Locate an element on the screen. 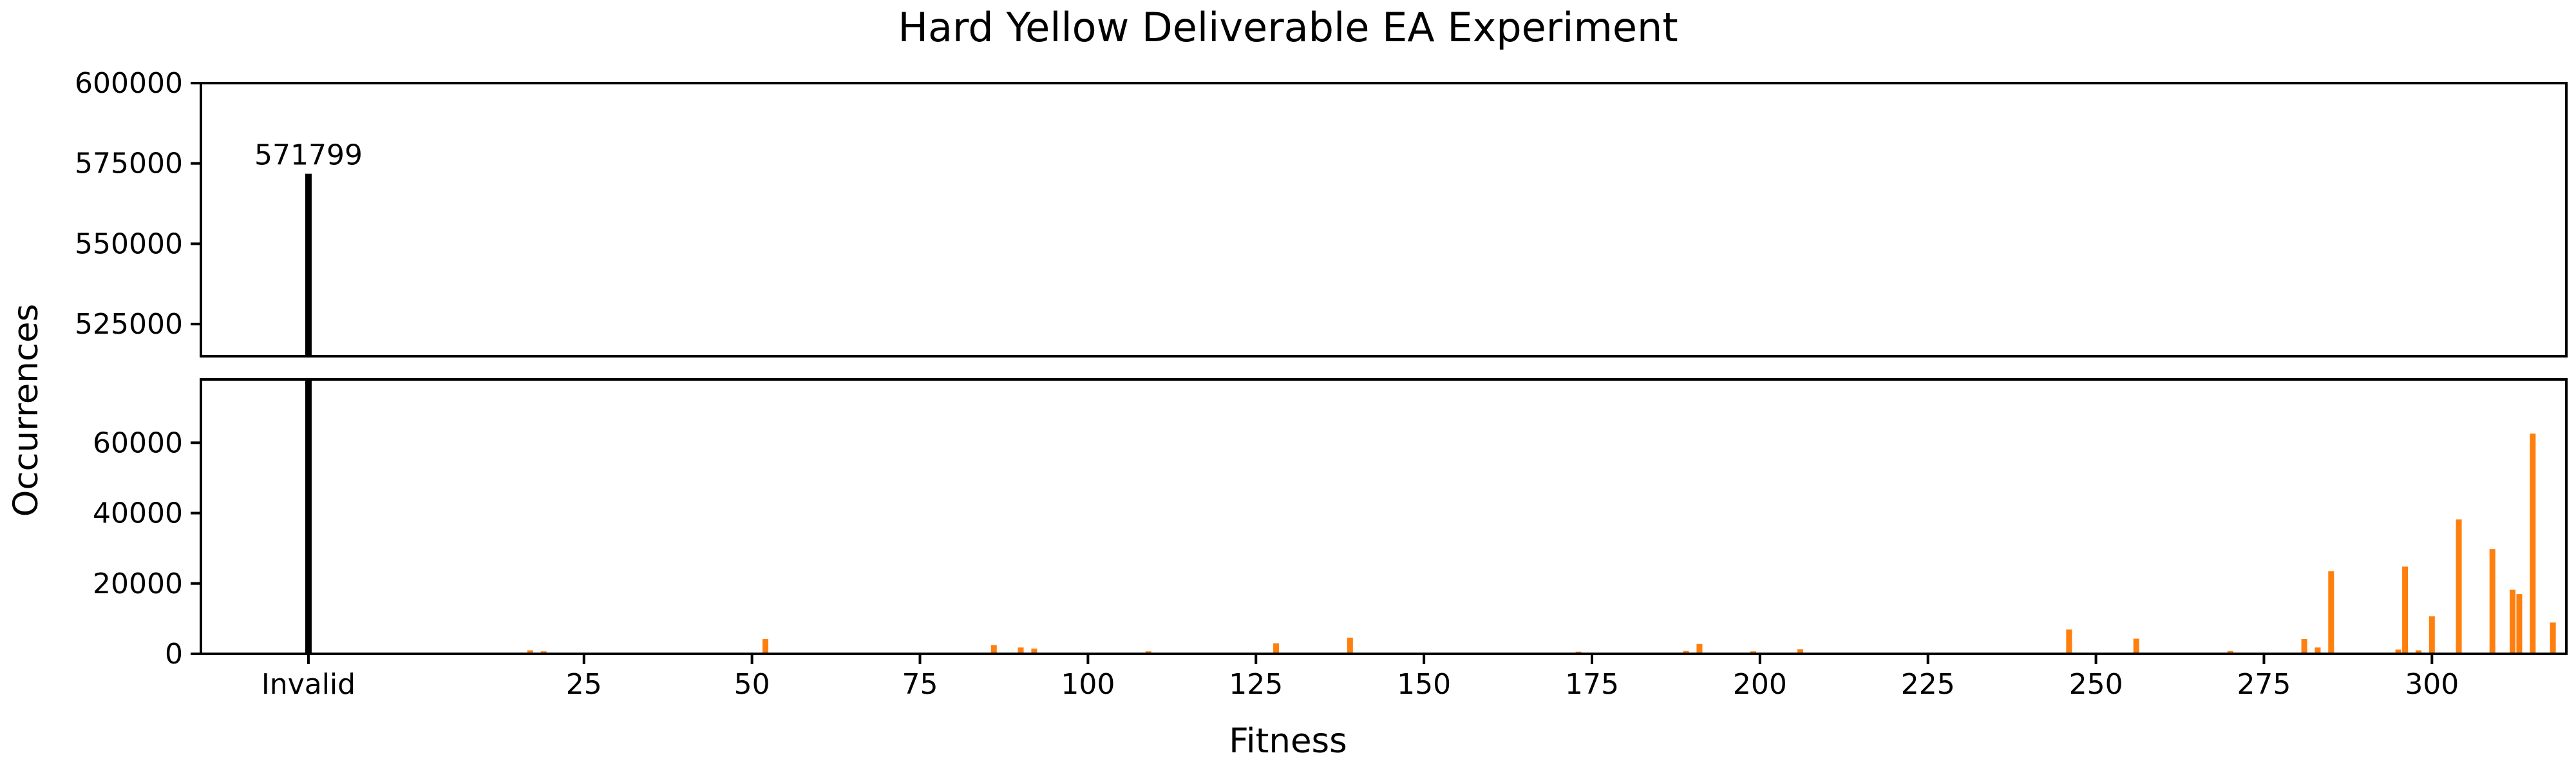  lower-y-tick-label: 40000 is located at coordinates (138, 513).